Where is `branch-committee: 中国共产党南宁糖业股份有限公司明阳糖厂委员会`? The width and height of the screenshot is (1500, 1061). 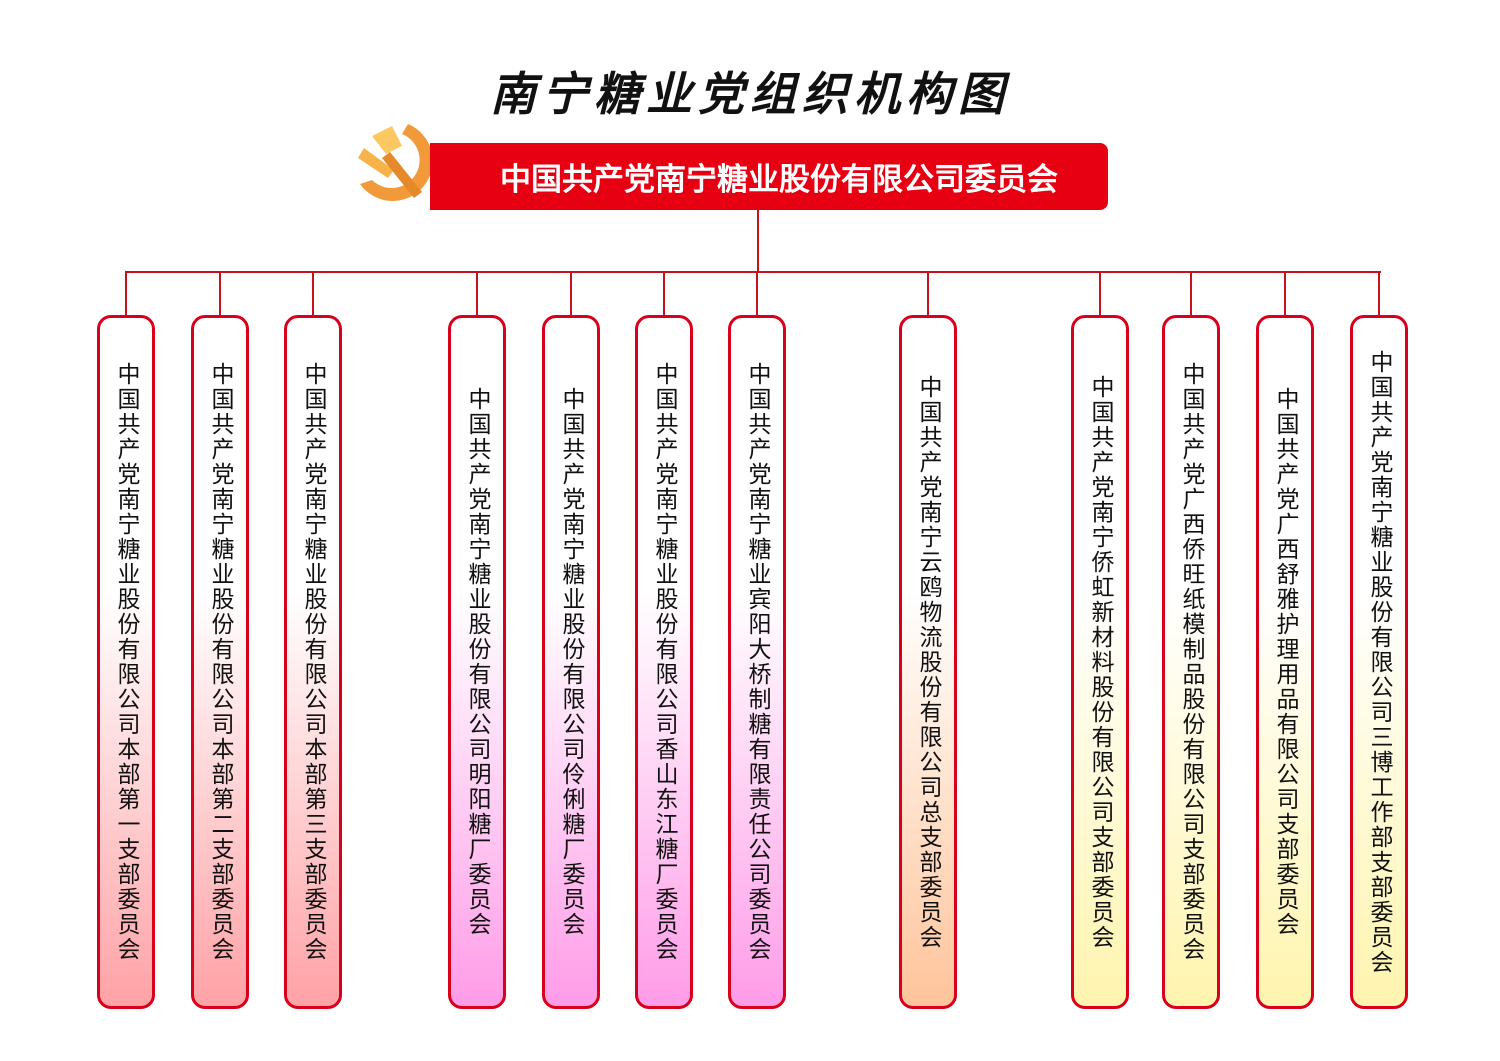
branch-committee: 中国共产党南宁糖业股份有限公司明阳糖厂委员会 is located at coordinates (477, 662).